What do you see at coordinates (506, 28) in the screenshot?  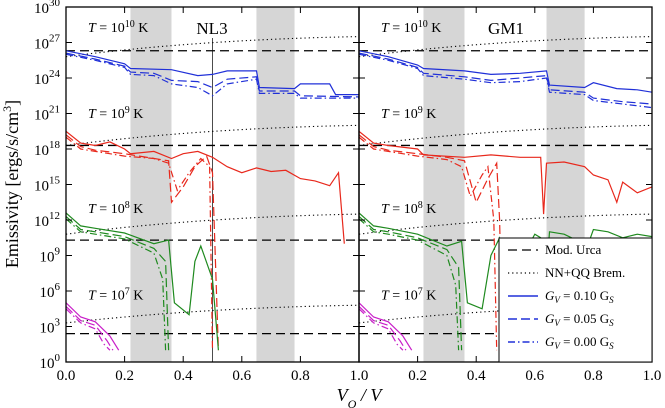 I see `panel-name-right: GM1` at bounding box center [506, 28].